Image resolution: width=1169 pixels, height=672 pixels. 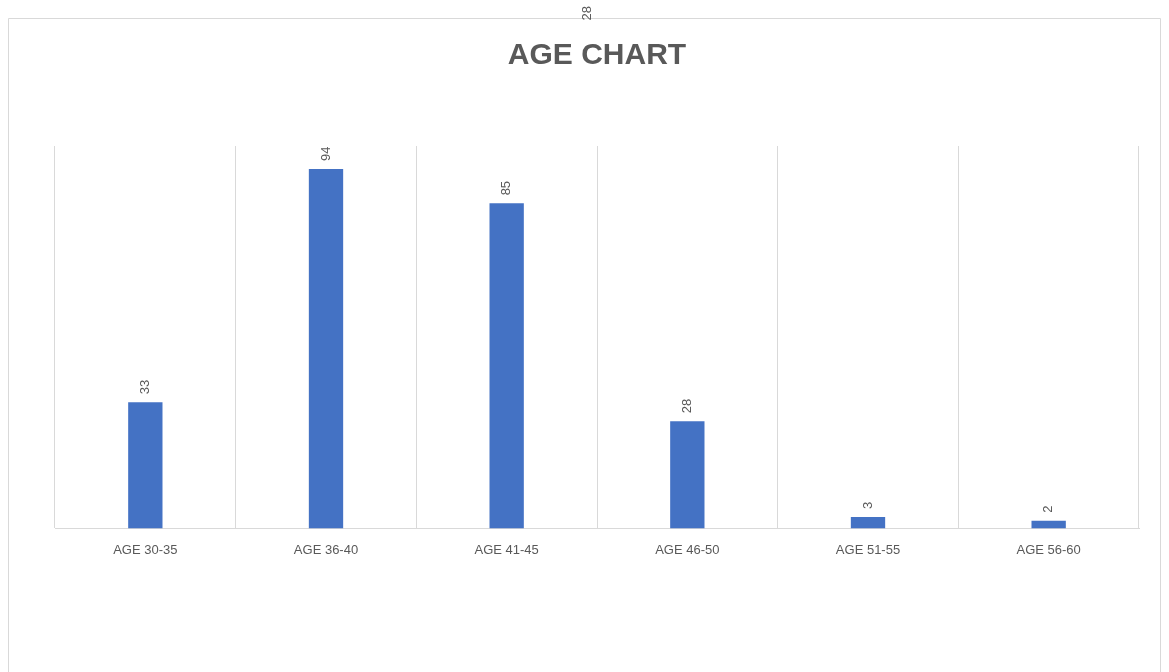 I want to click on x-tick-label: AGE 36-40, so click(x=326, y=549).